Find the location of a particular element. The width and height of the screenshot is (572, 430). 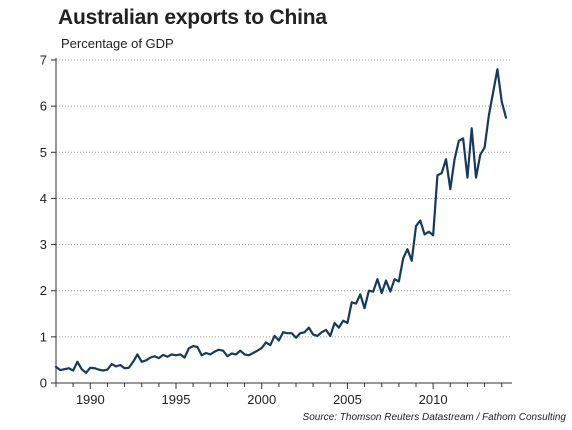

x-axis: 1990 1995 2000 2005 2010 is located at coordinates (283, 394).